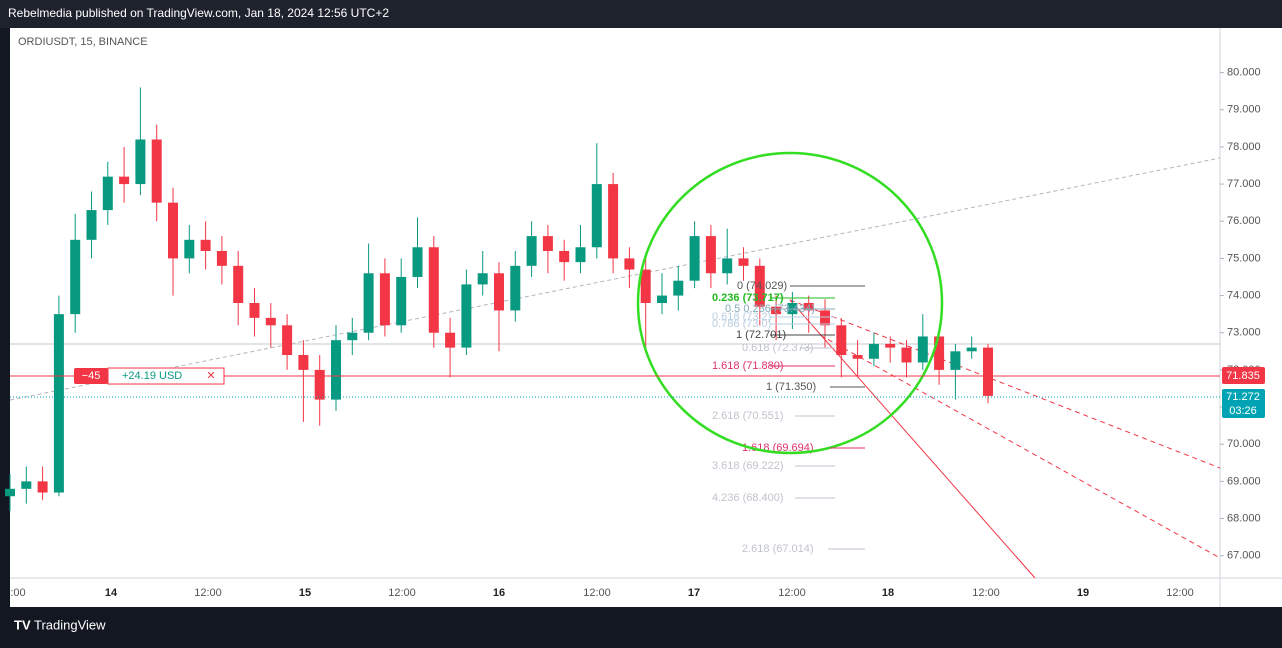 The width and height of the screenshot is (1282, 648). What do you see at coordinates (694, 593) in the screenshot?
I see `x-tick-label: 17` at bounding box center [694, 593].